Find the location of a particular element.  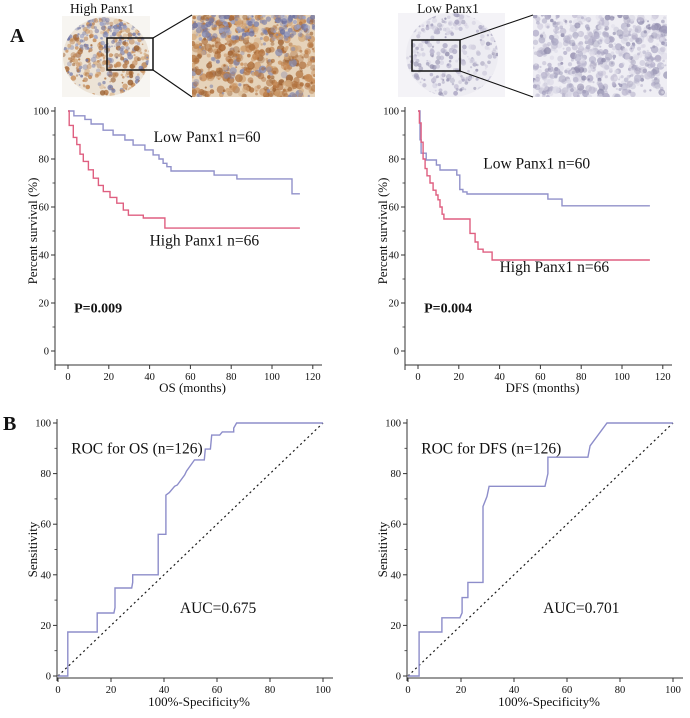

high-panx1-zoom is located at coordinates (253, 56).